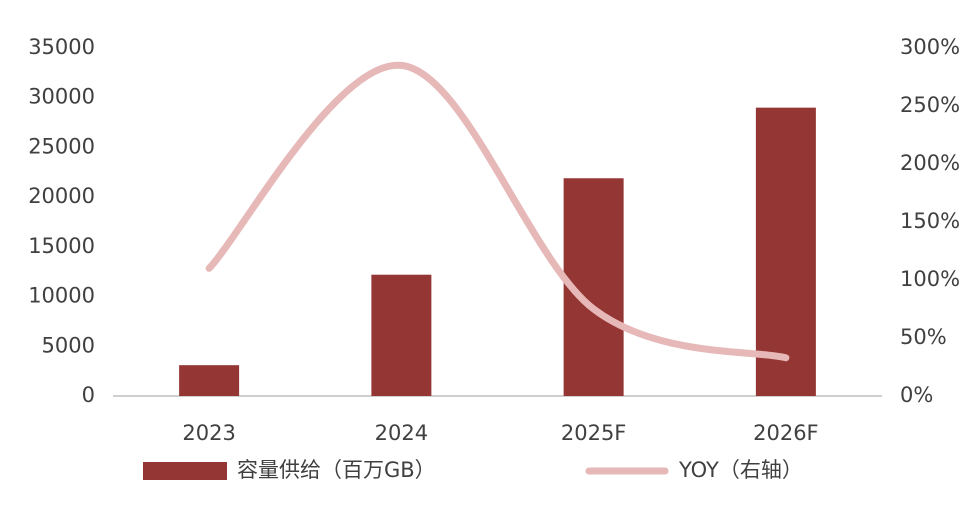 The height and width of the screenshot is (511, 980). Describe the element at coordinates (923, 337) in the screenshot. I see `y2-tick-label: 50%` at that location.